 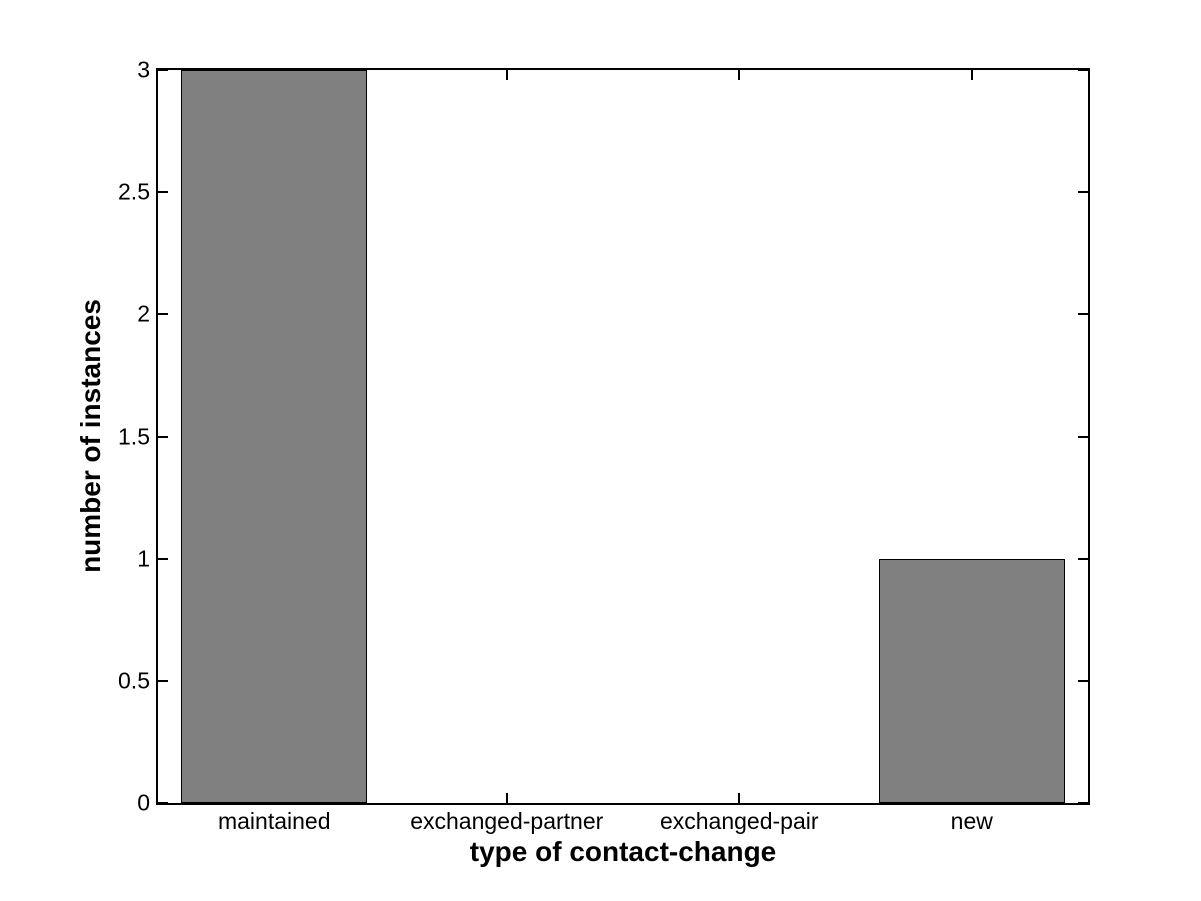 I want to click on y-tick-label: 1.5, so click(x=134, y=436).